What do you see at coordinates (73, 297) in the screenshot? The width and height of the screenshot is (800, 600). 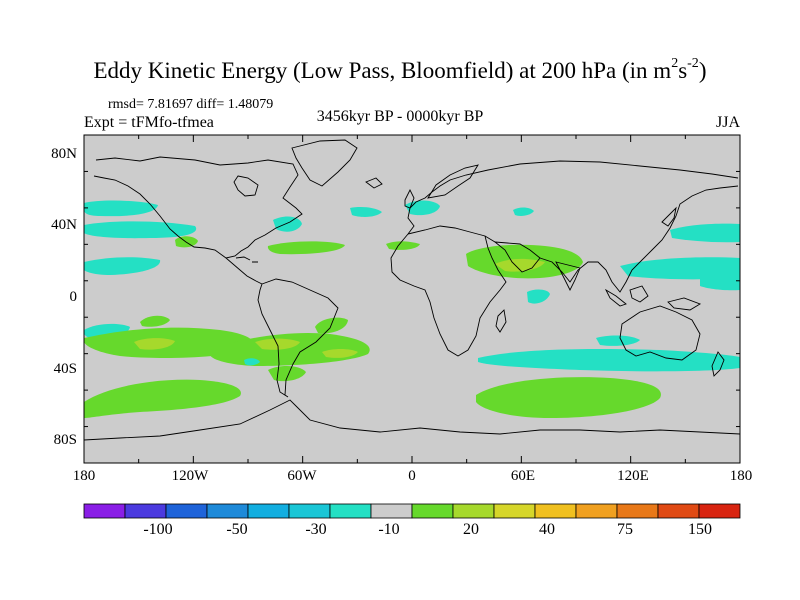 I see `y-tick-label-0: 0` at bounding box center [73, 297].